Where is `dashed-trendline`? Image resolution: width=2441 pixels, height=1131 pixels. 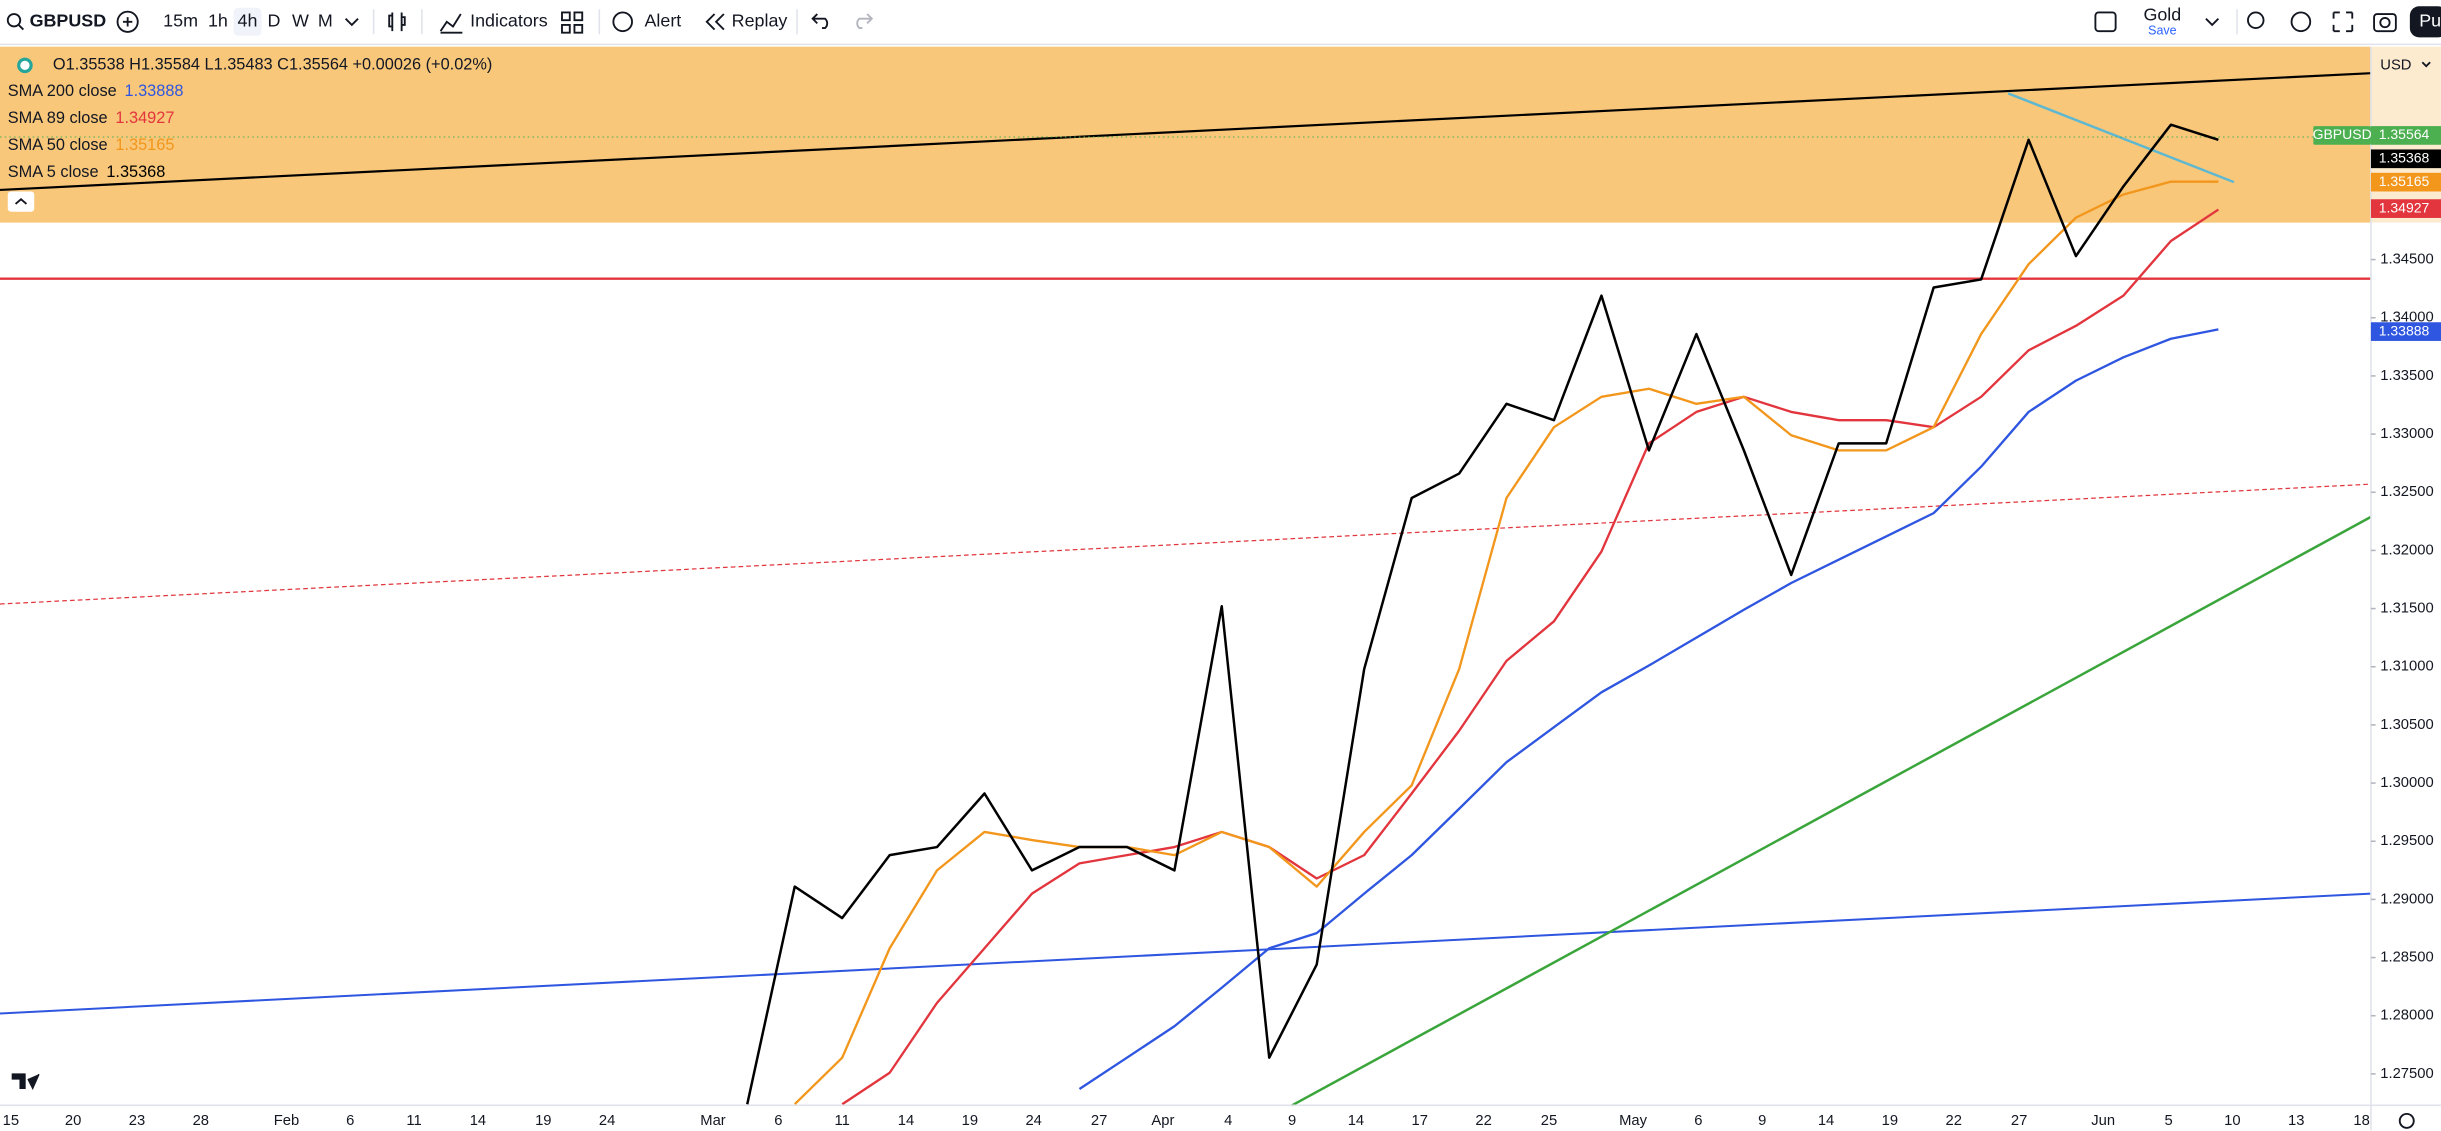
dashed-trendline is located at coordinates (1185, 544).